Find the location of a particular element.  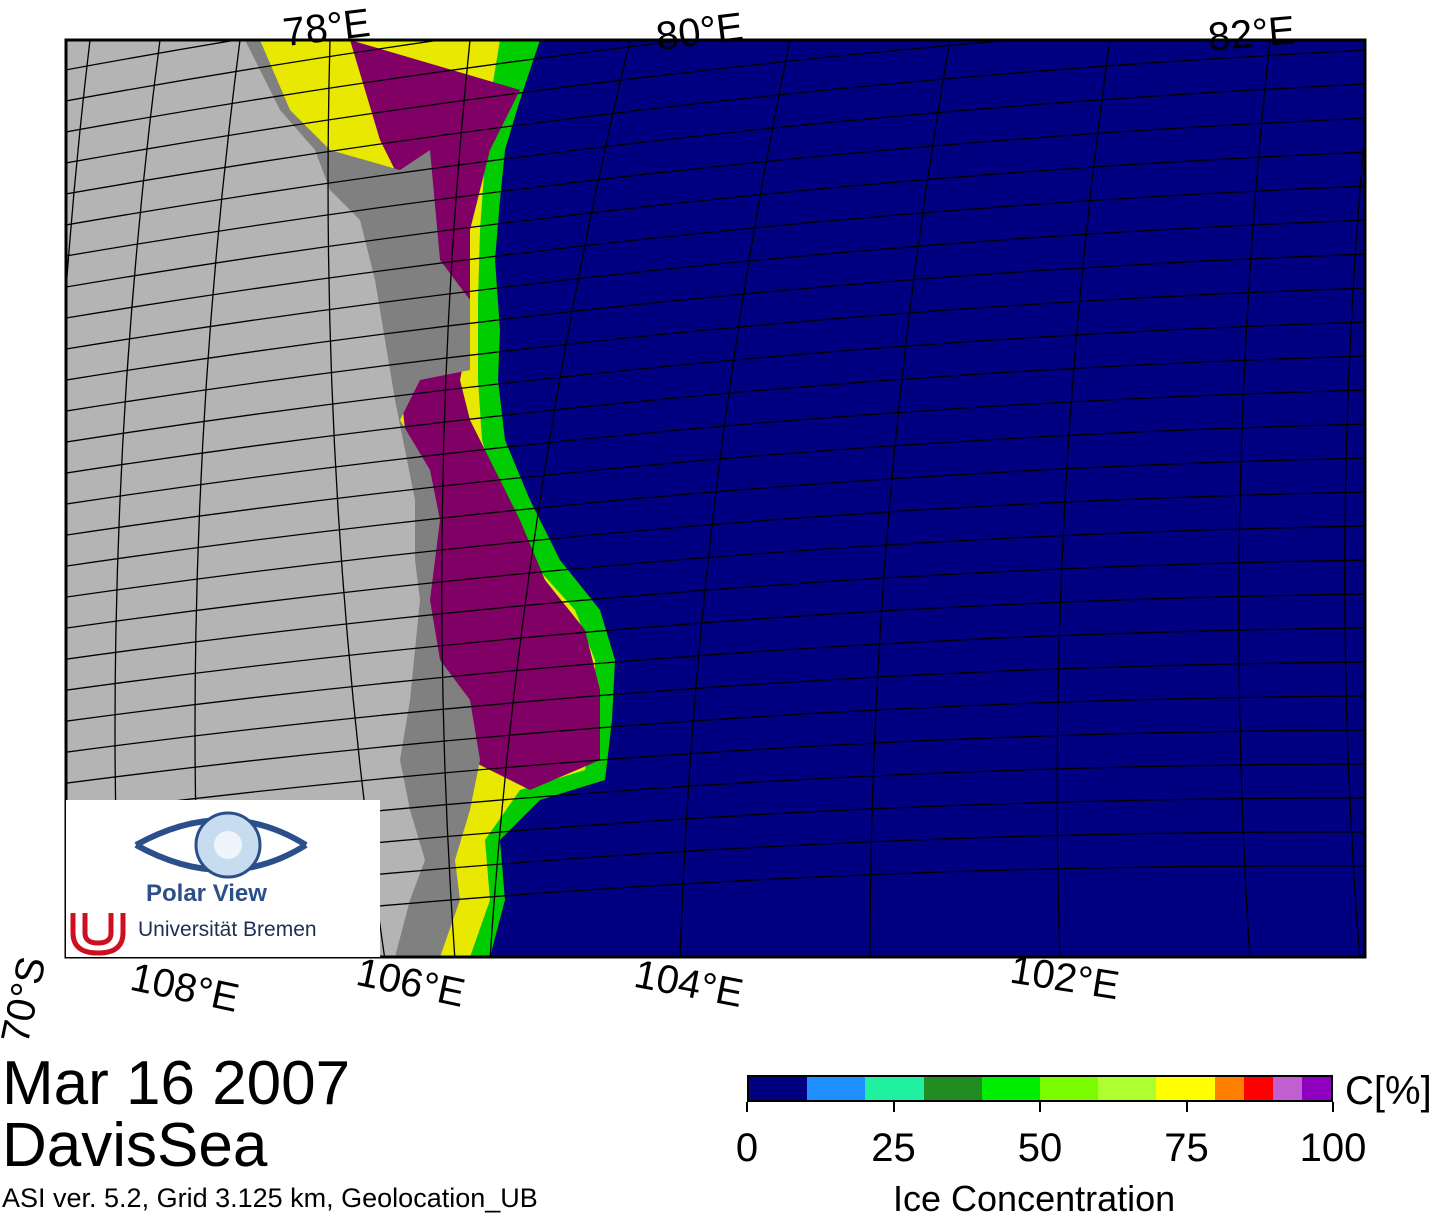

longitude-label-80e: 80°E is located at coordinates (699, 32).